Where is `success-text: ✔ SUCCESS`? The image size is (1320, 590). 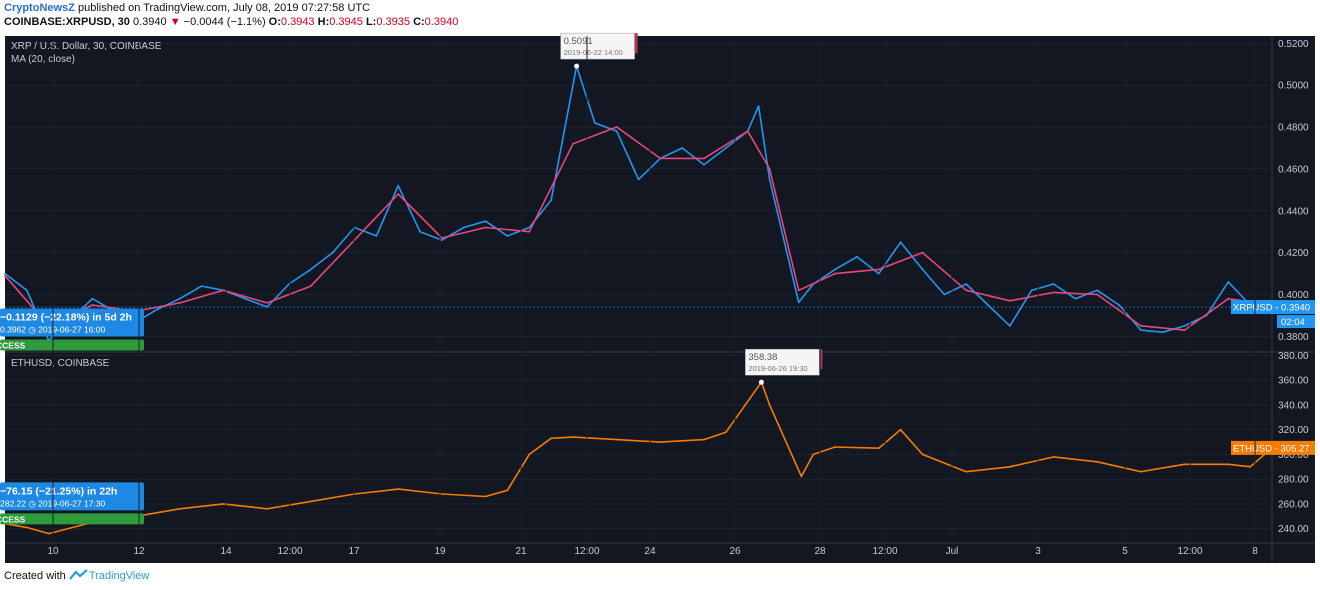
success-text: ✔ SUCCESS is located at coordinates (13, 345).